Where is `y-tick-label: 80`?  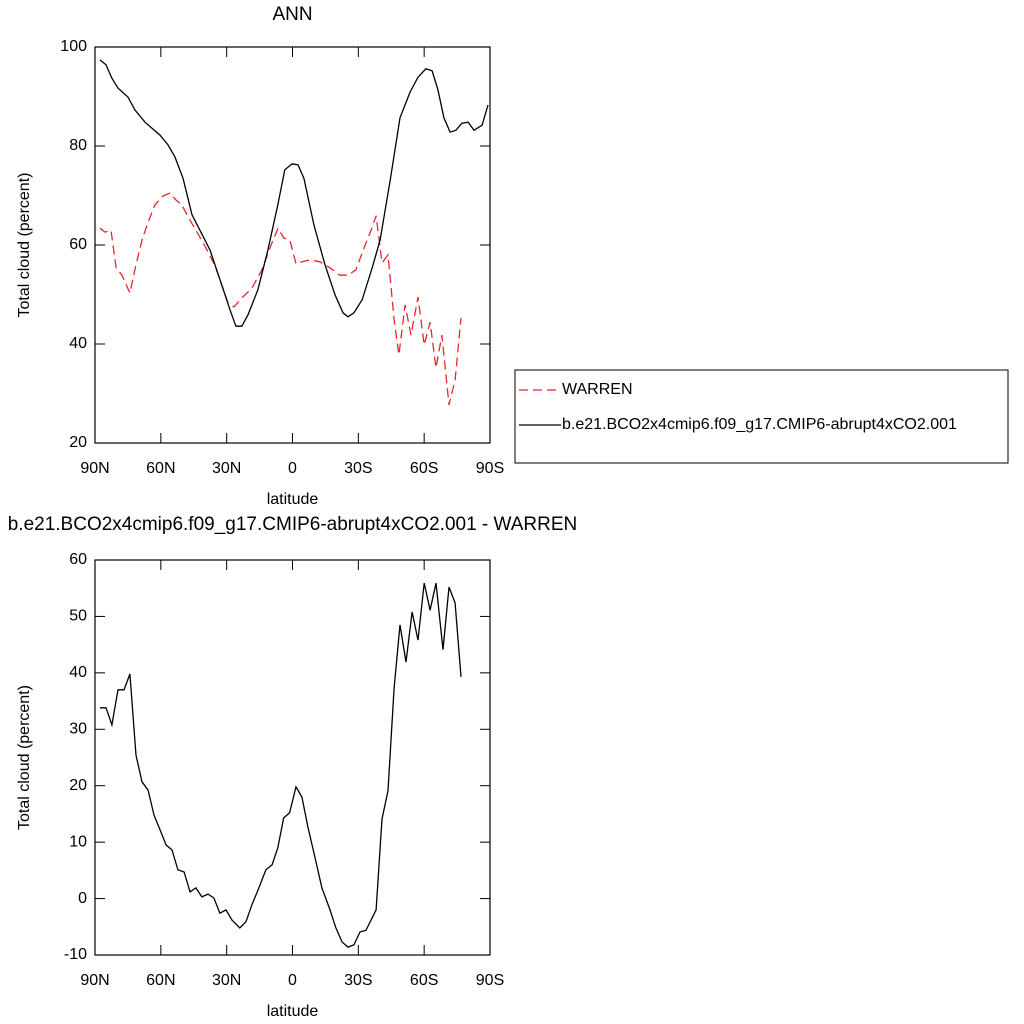
y-tick-label: 80 is located at coordinates (78, 145).